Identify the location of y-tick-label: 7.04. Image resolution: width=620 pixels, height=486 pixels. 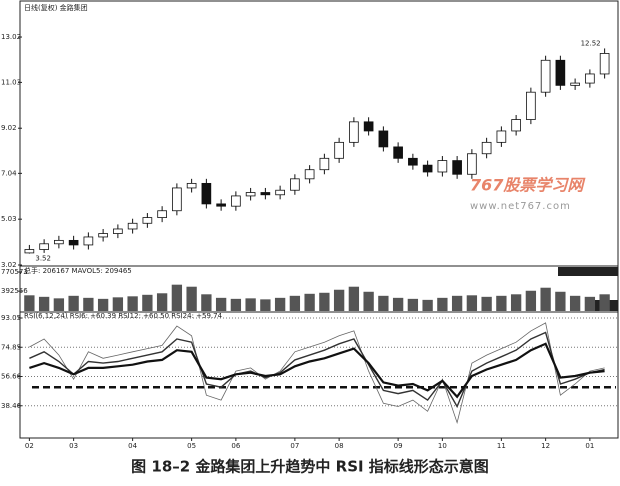
(9, 173).